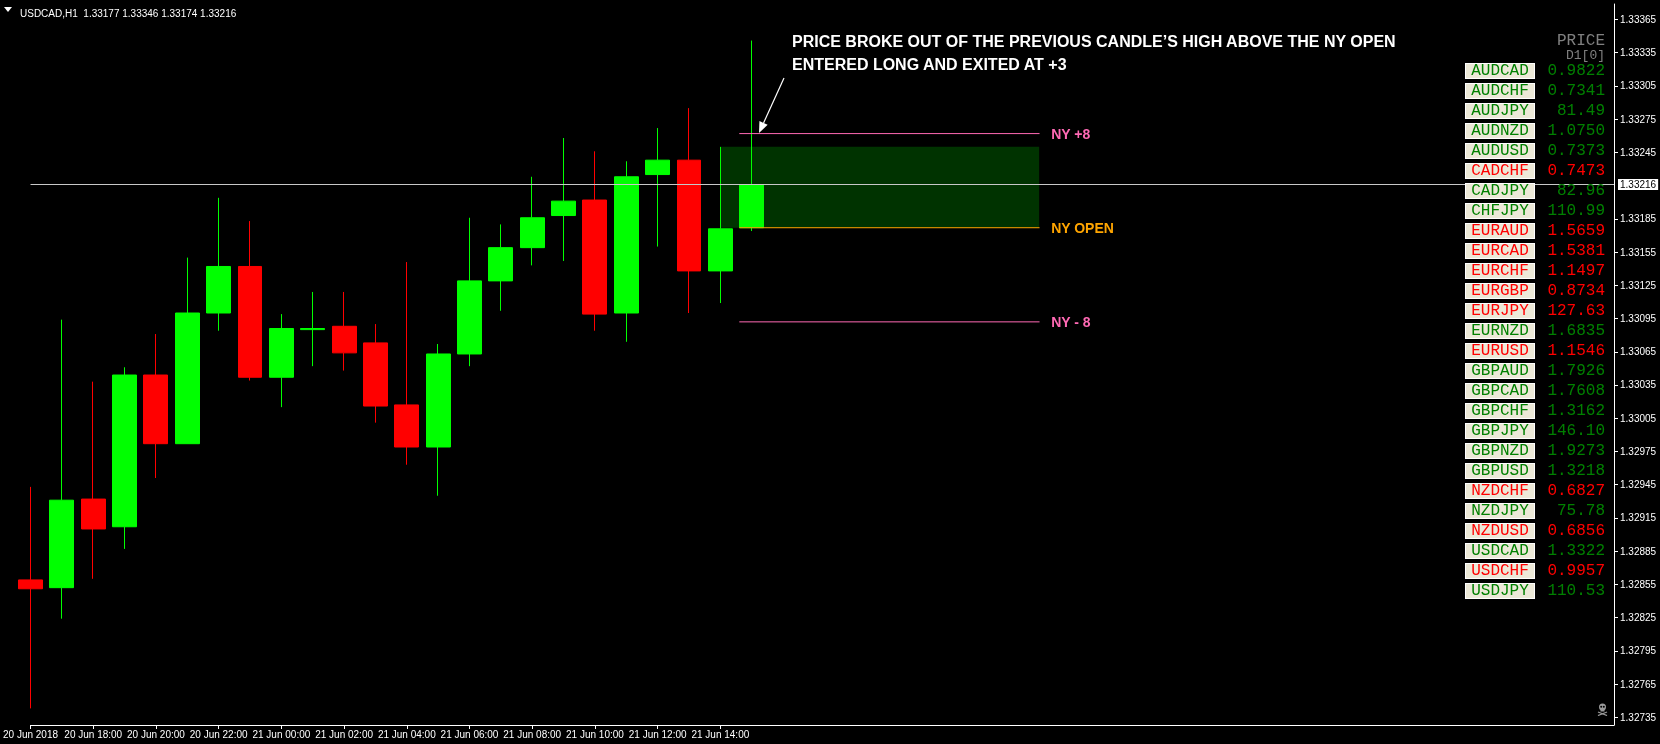 This screenshot has height=744, width=1660. Describe the element at coordinates (93, 734) in the screenshot. I see `x-tick-label: 20 Jun 18:00` at that location.